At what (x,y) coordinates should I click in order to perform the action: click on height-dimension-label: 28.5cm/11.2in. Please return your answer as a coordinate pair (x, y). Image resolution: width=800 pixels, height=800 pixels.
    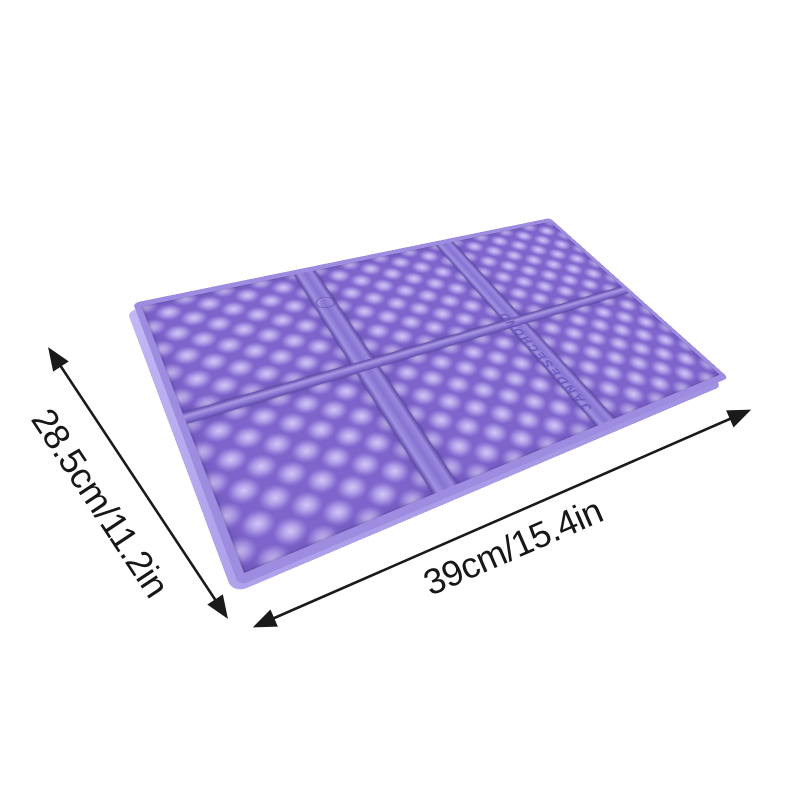
    Looking at the image, I should click on (100, 502).